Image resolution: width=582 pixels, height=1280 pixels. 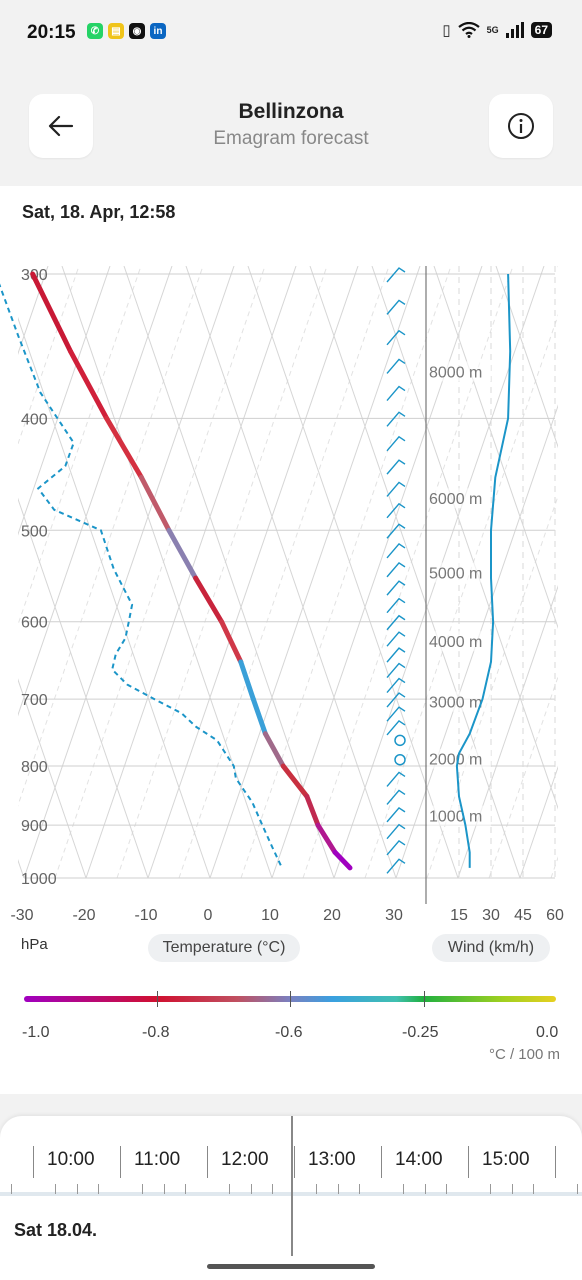 What do you see at coordinates (491, 948) in the screenshot?
I see `wind-axis-label: Wind (km/h)` at bounding box center [491, 948].